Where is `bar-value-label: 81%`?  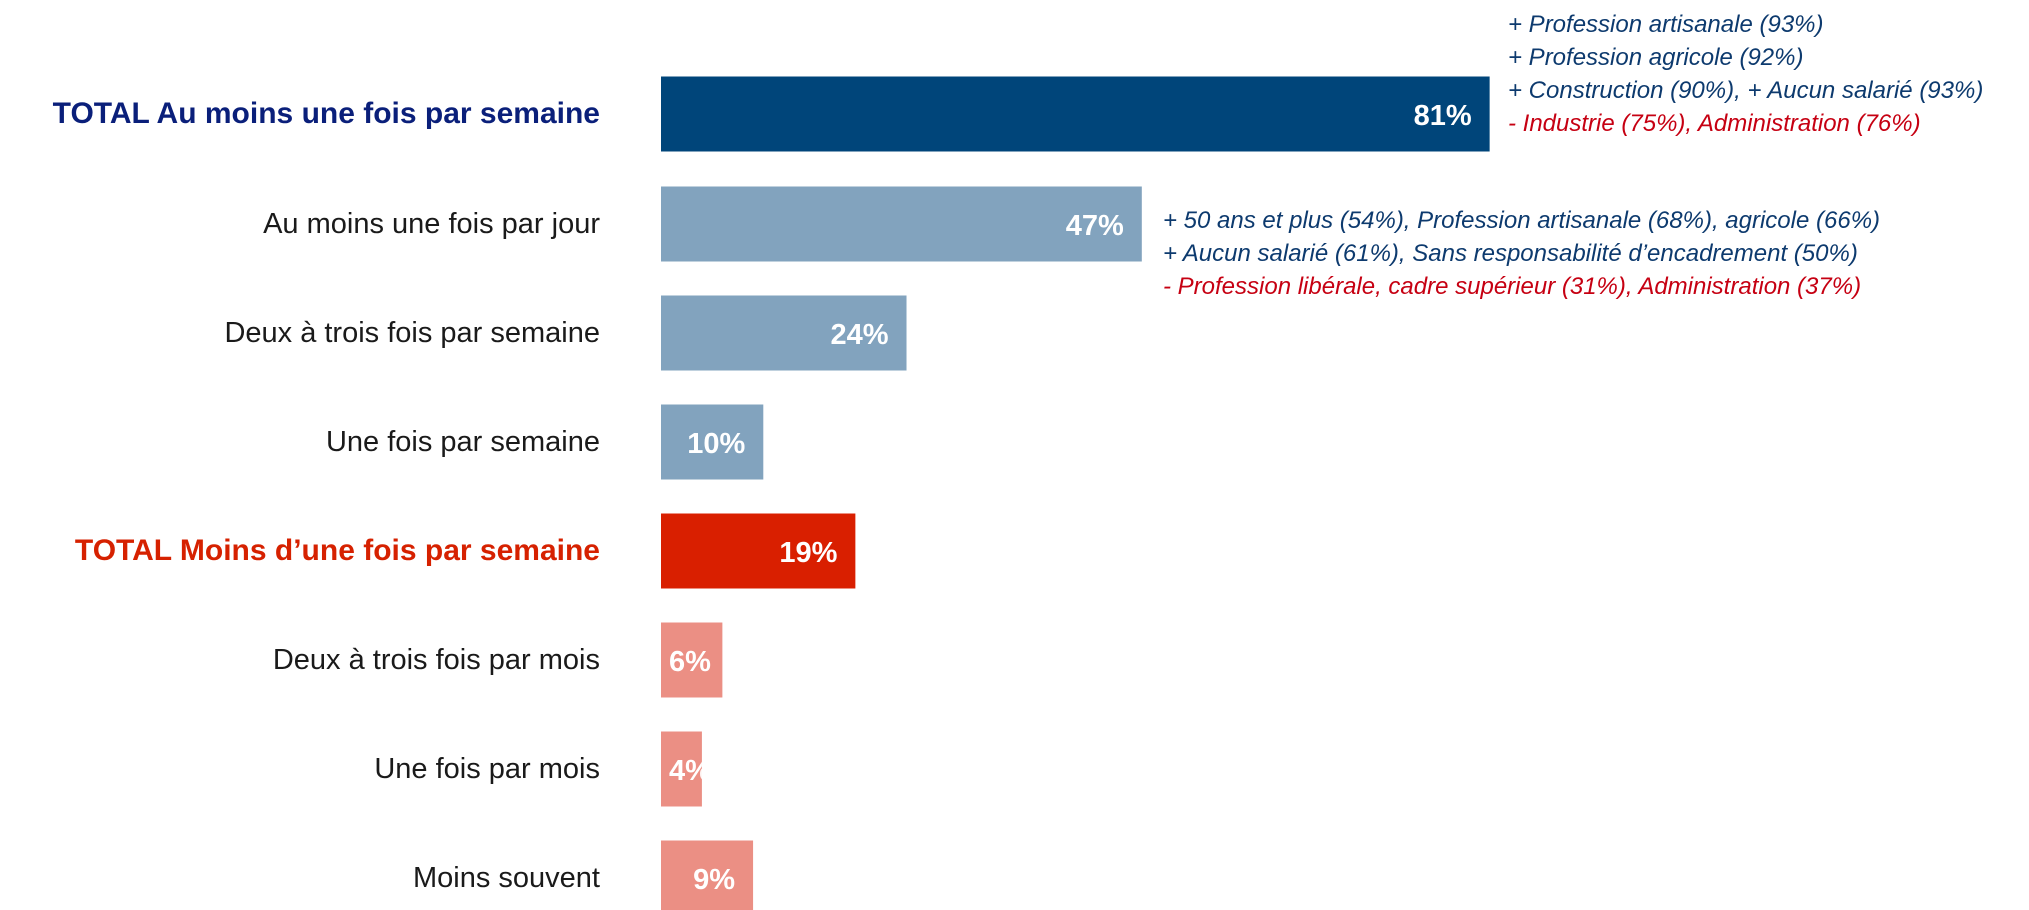 bar-value-label: 81% is located at coordinates (1443, 116).